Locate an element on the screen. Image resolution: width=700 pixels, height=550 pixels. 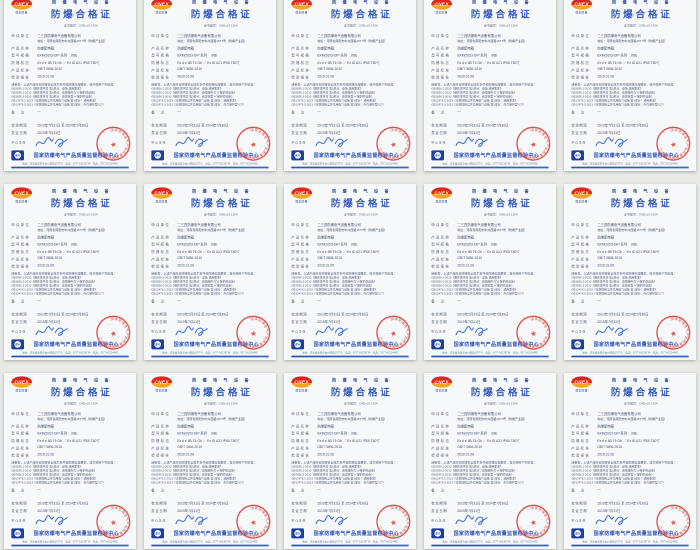
cnex-logo-subtext: 国家防爆 is located at coordinates (301, 201).